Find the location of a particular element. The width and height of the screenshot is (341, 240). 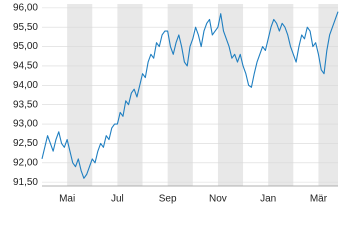

y-tick-label: 92,50 is located at coordinates (25, 143).